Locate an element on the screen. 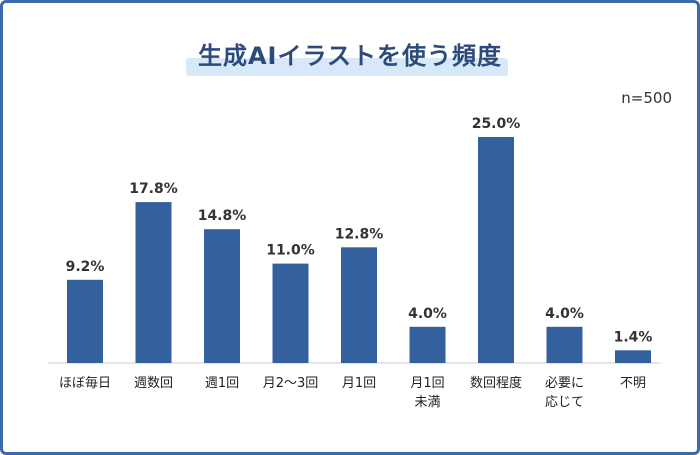  category-label-4: 月1回 is located at coordinates (359, 383).